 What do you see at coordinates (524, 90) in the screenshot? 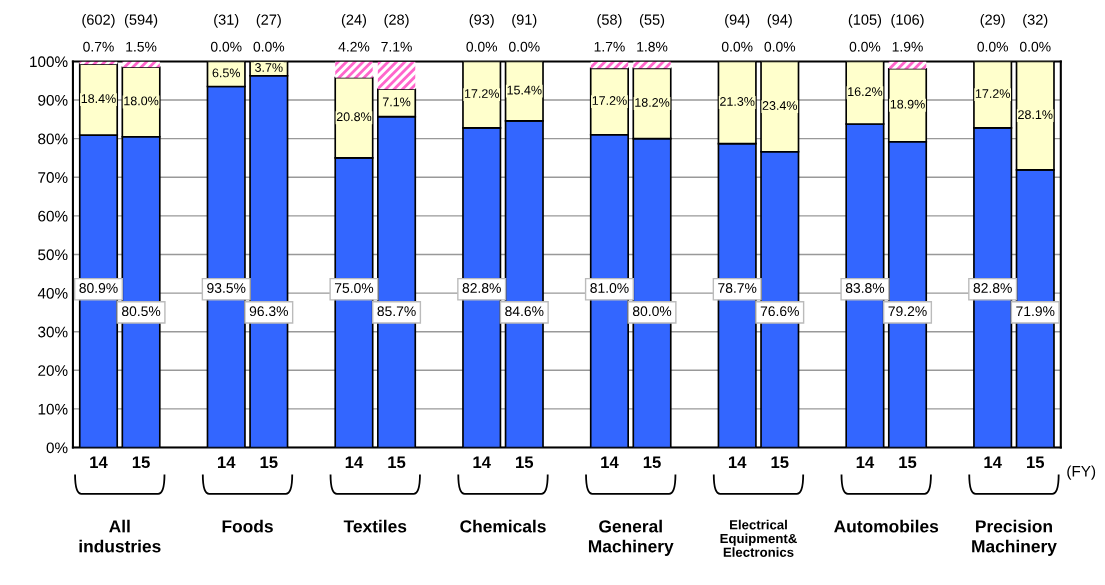
I see `data-label: 15.4%` at bounding box center [524, 90].